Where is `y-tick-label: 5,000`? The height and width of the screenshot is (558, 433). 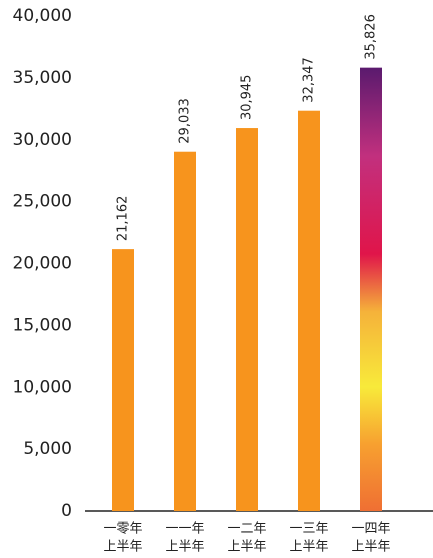
y-tick-label: 5,000 is located at coordinates (47, 449).